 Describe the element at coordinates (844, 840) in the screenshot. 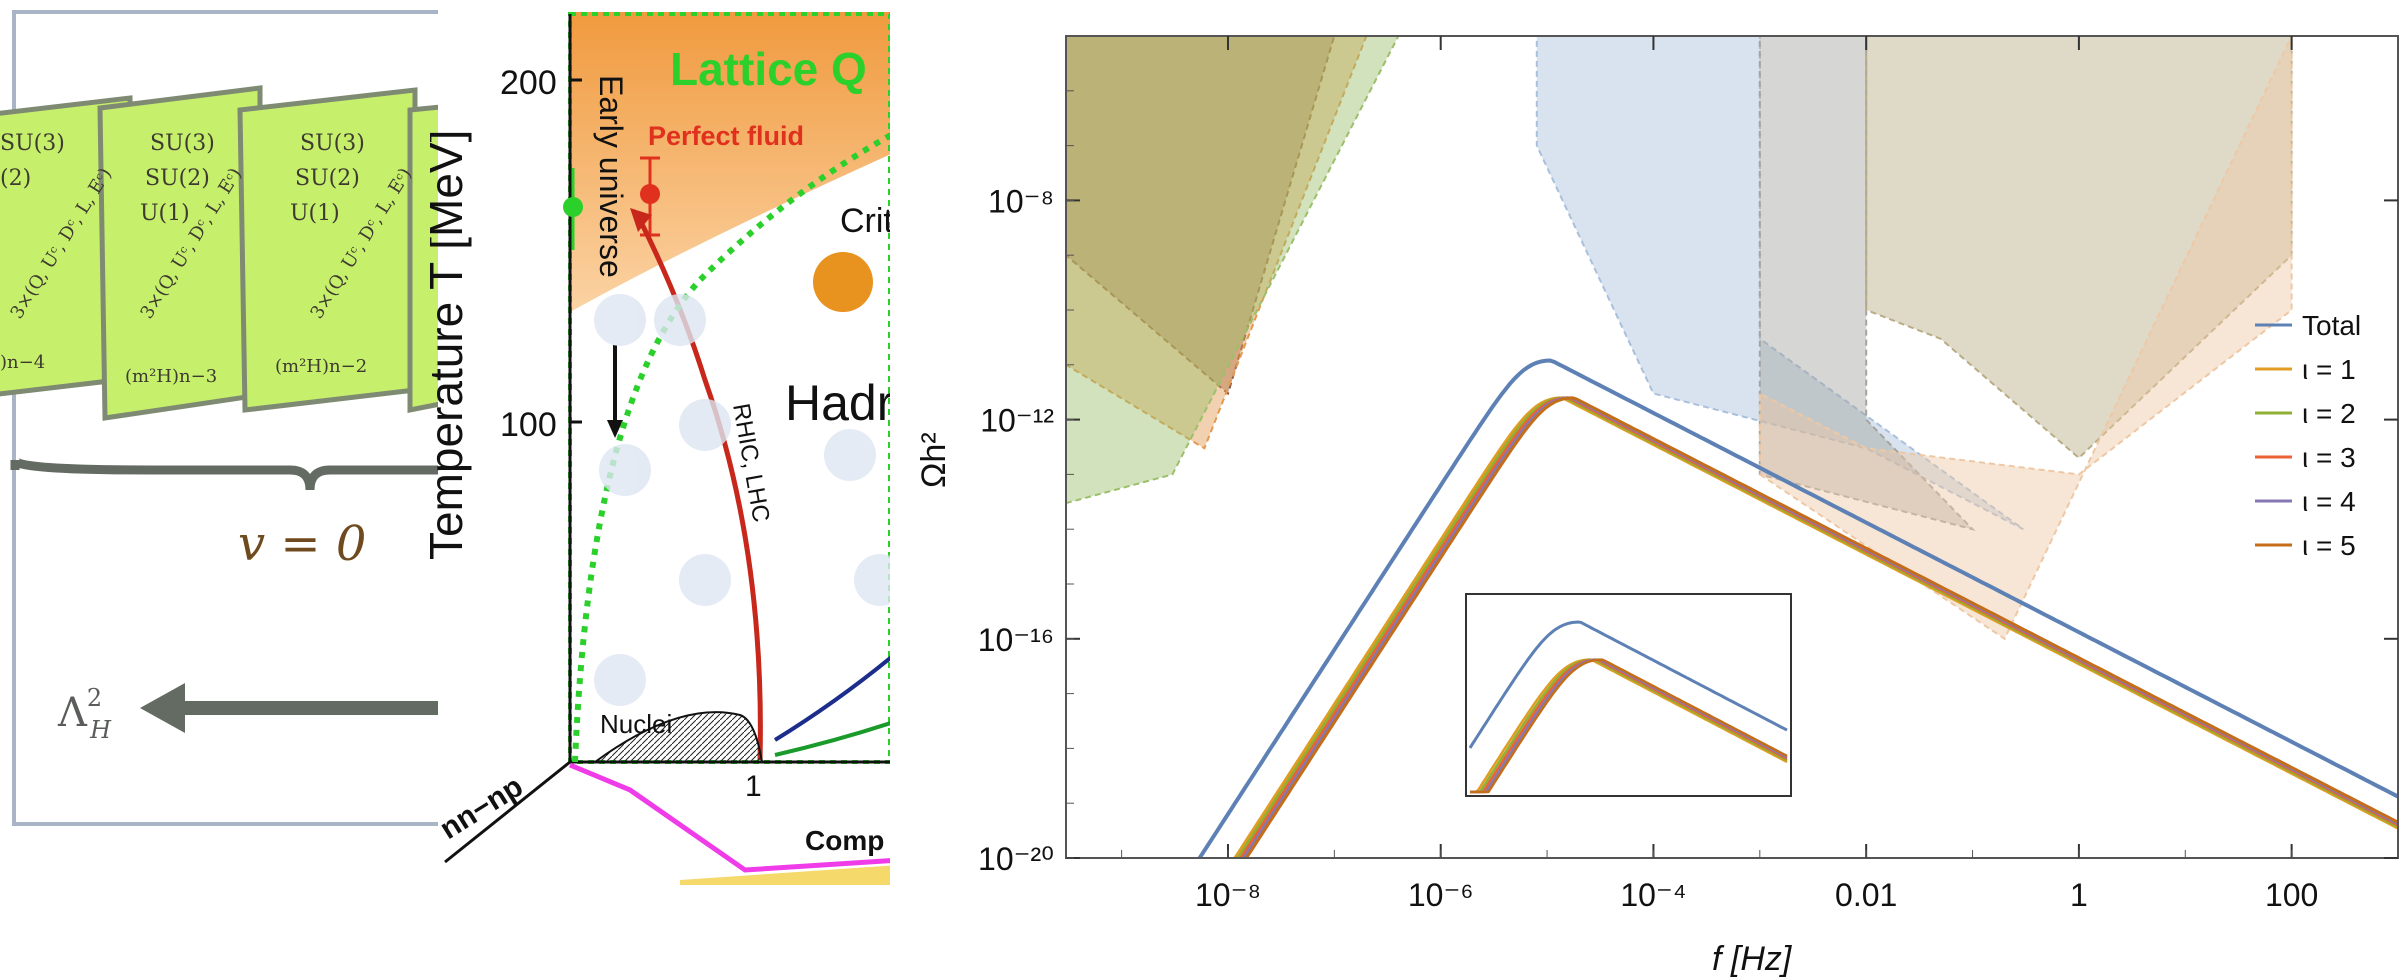

I see `comp-label: Comp` at that location.